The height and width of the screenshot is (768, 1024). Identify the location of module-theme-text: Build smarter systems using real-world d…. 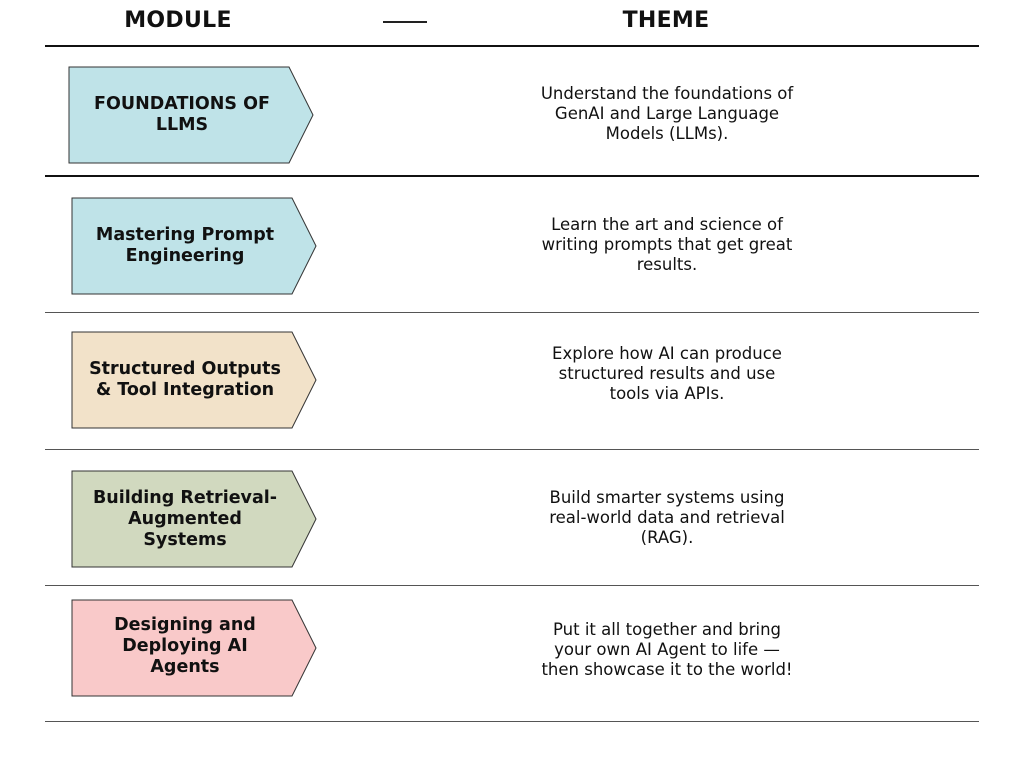
(667, 517).